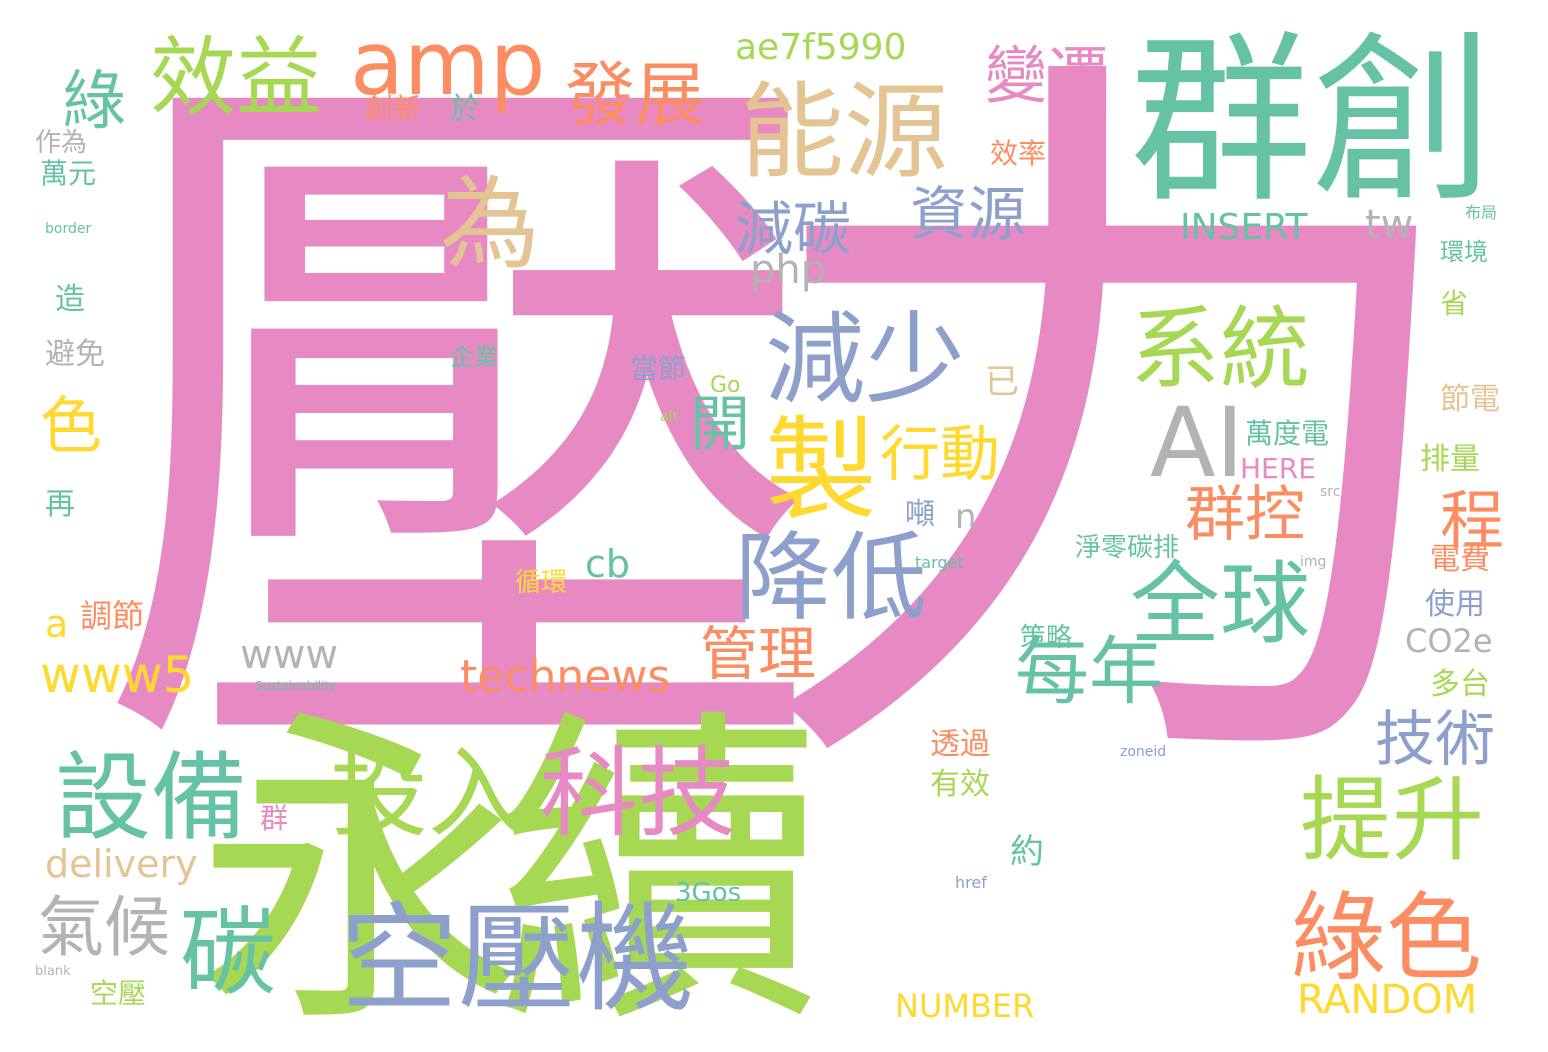 The height and width of the screenshot is (1052, 1548). What do you see at coordinates (117, 675) in the screenshot?
I see `word-www5: www5` at bounding box center [117, 675].